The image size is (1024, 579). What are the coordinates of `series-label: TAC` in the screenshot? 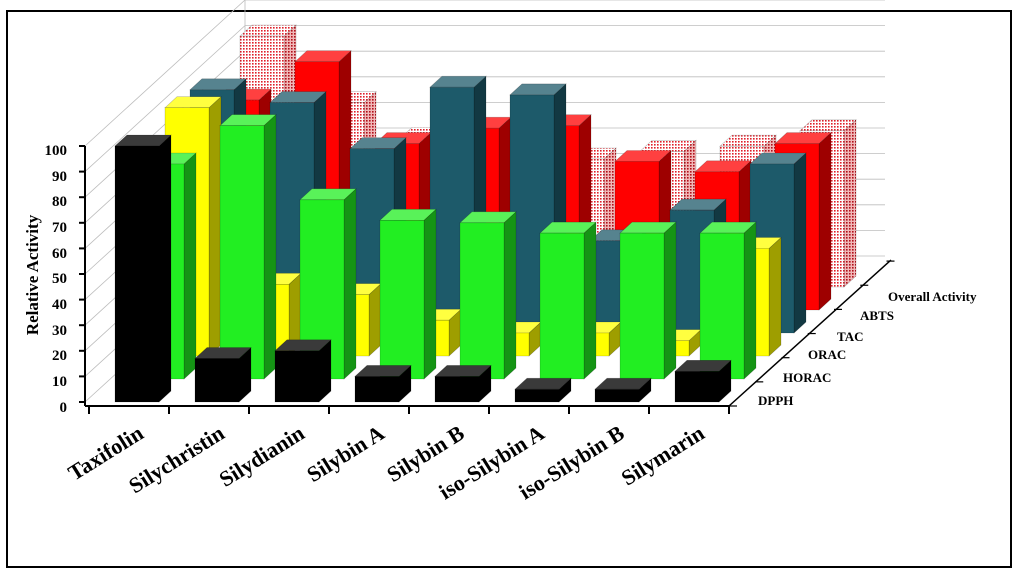 It's located at (850, 336).